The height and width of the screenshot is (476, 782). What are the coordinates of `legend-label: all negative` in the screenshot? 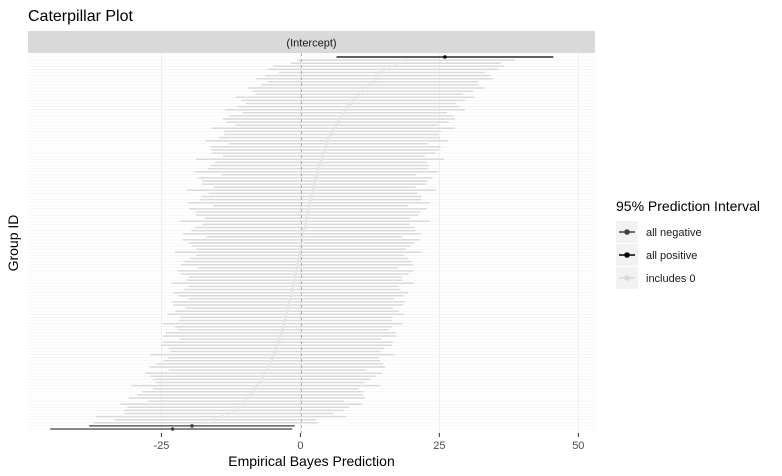 It's located at (674, 233).